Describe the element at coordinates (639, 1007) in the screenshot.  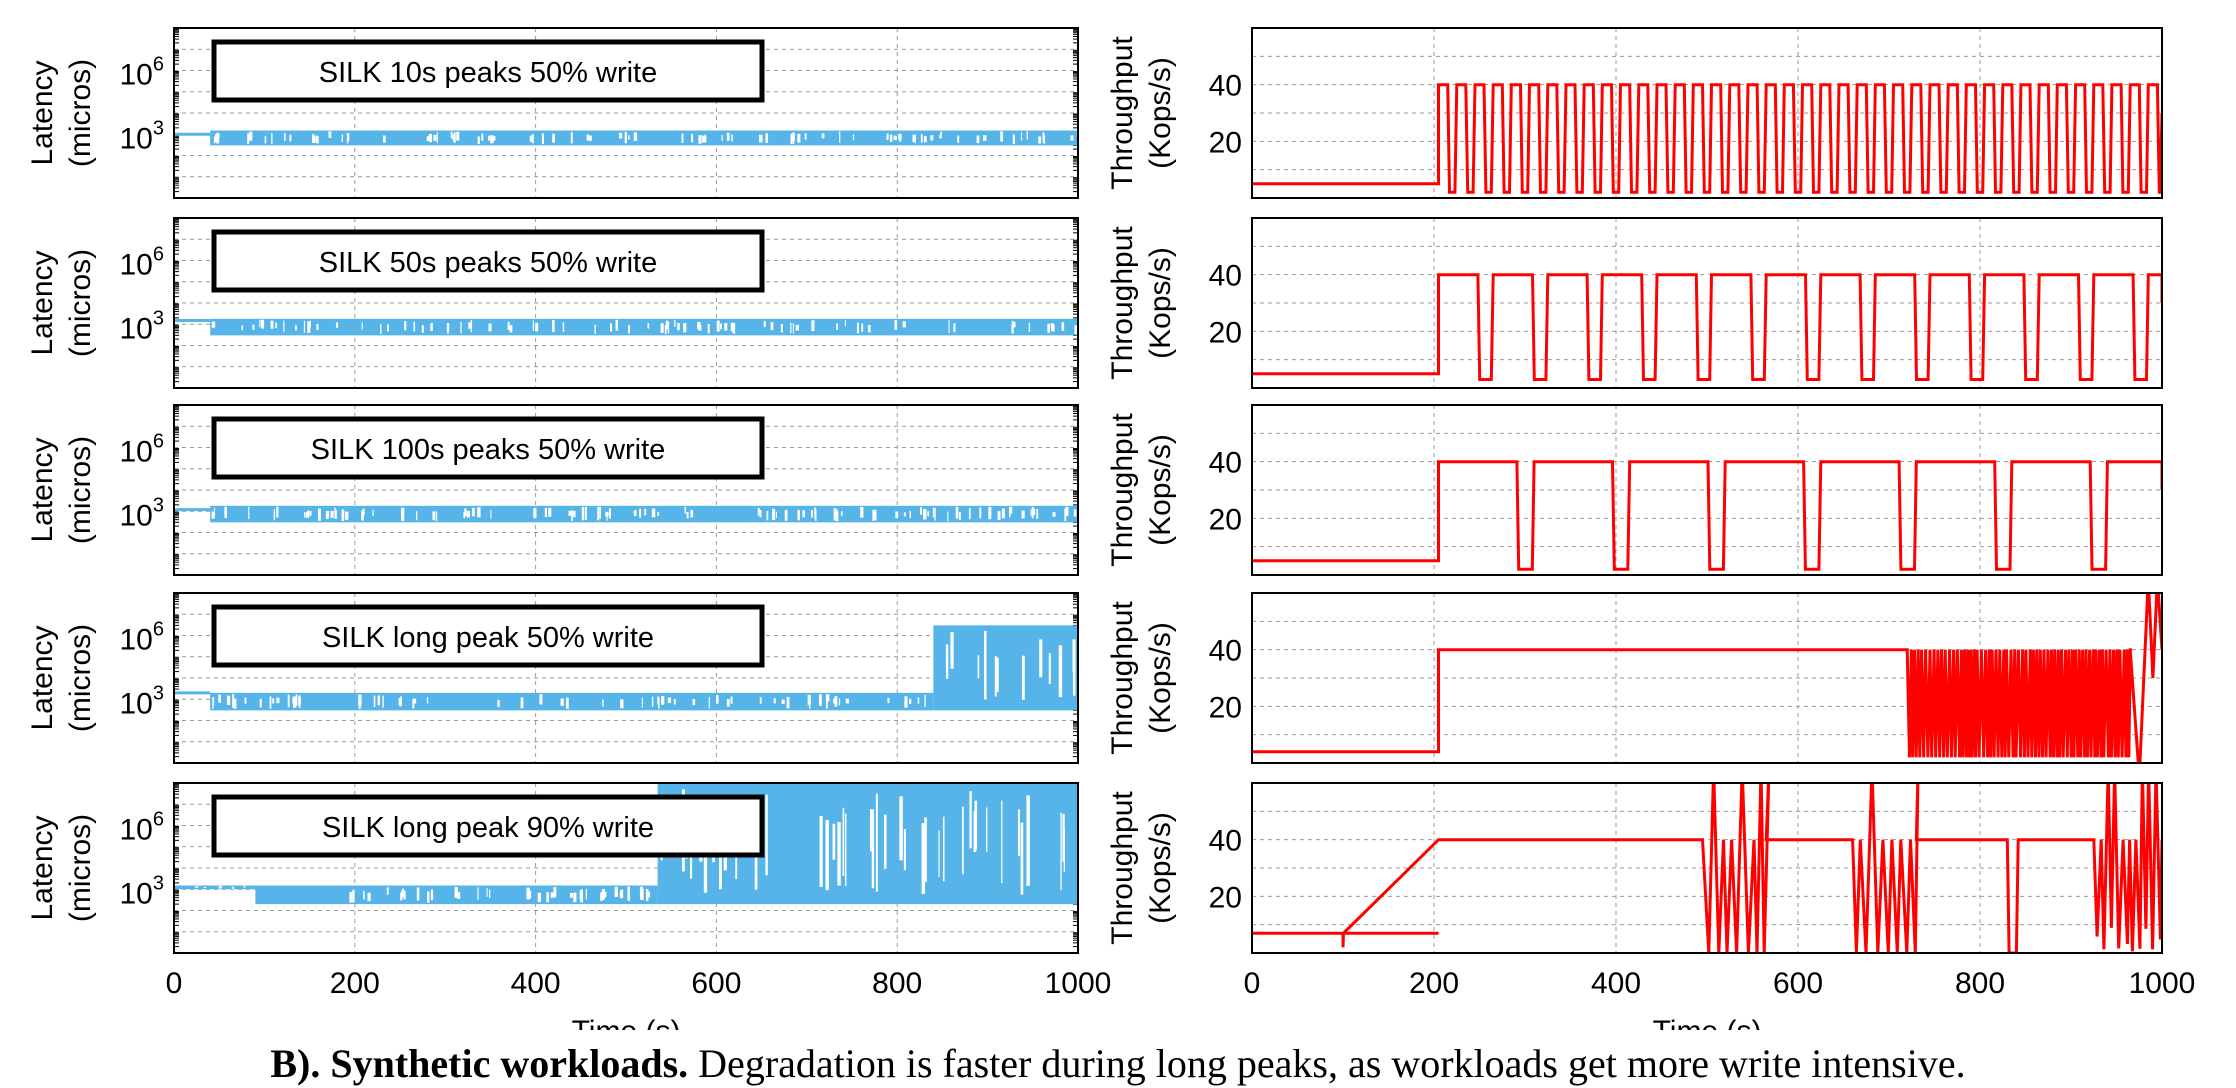
I see `x-axis-left: 0 200 400 600 800 1000 Time (s)` at that location.